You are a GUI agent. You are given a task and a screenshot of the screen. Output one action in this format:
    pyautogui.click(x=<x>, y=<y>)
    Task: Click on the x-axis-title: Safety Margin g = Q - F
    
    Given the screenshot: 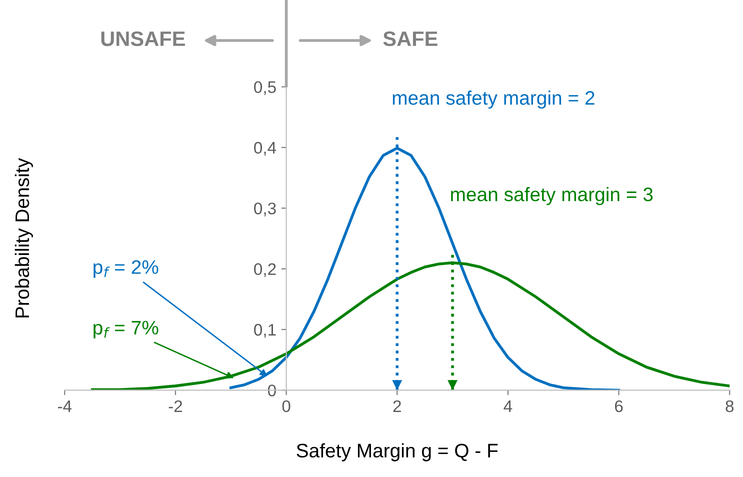 What is the action you would take?
    pyautogui.click(x=397, y=452)
    